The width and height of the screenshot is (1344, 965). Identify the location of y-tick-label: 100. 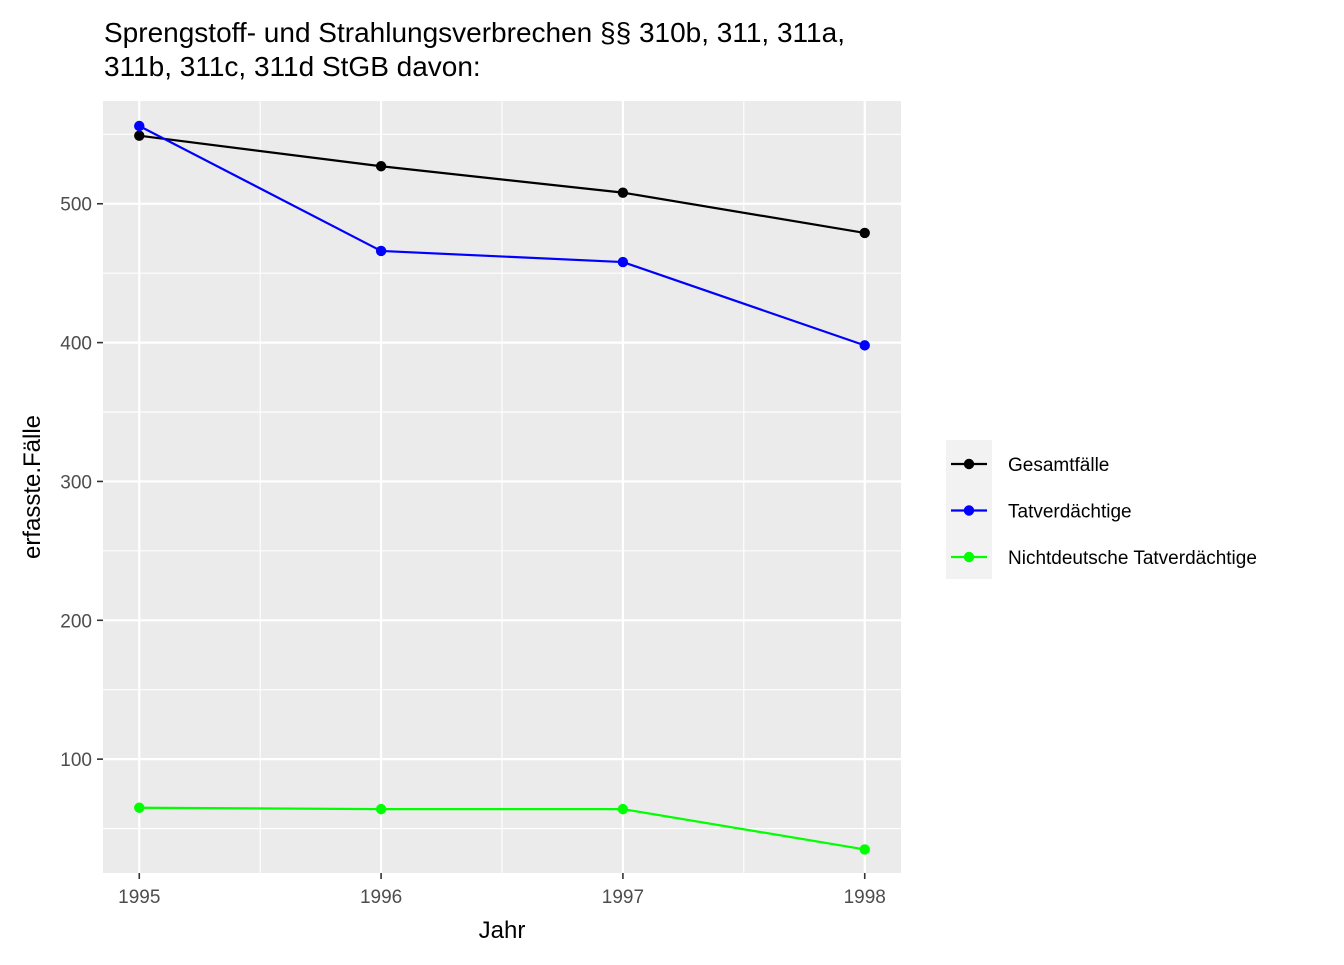
(76, 760).